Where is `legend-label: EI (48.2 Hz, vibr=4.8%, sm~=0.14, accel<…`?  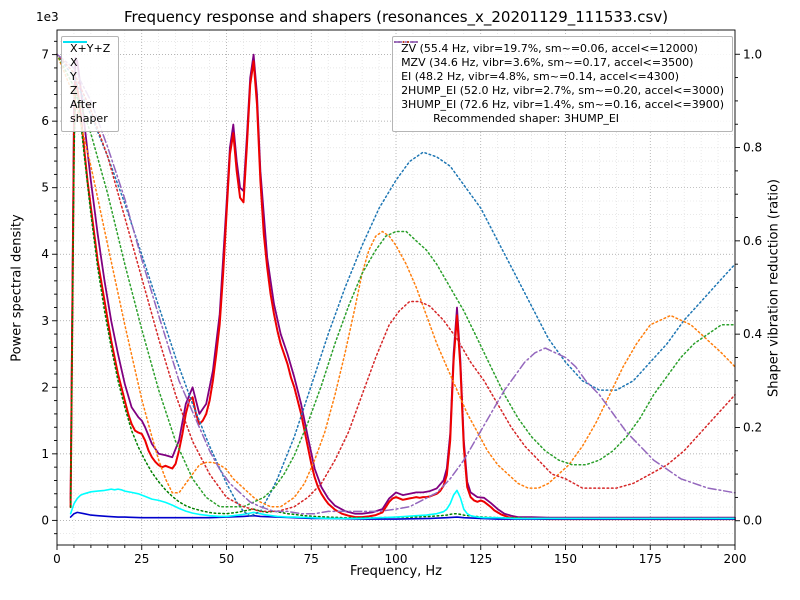
legend-label: EI (48.2 Hz, vibr=4.8%, sm~=0.14, accel<… is located at coordinates (540, 76).